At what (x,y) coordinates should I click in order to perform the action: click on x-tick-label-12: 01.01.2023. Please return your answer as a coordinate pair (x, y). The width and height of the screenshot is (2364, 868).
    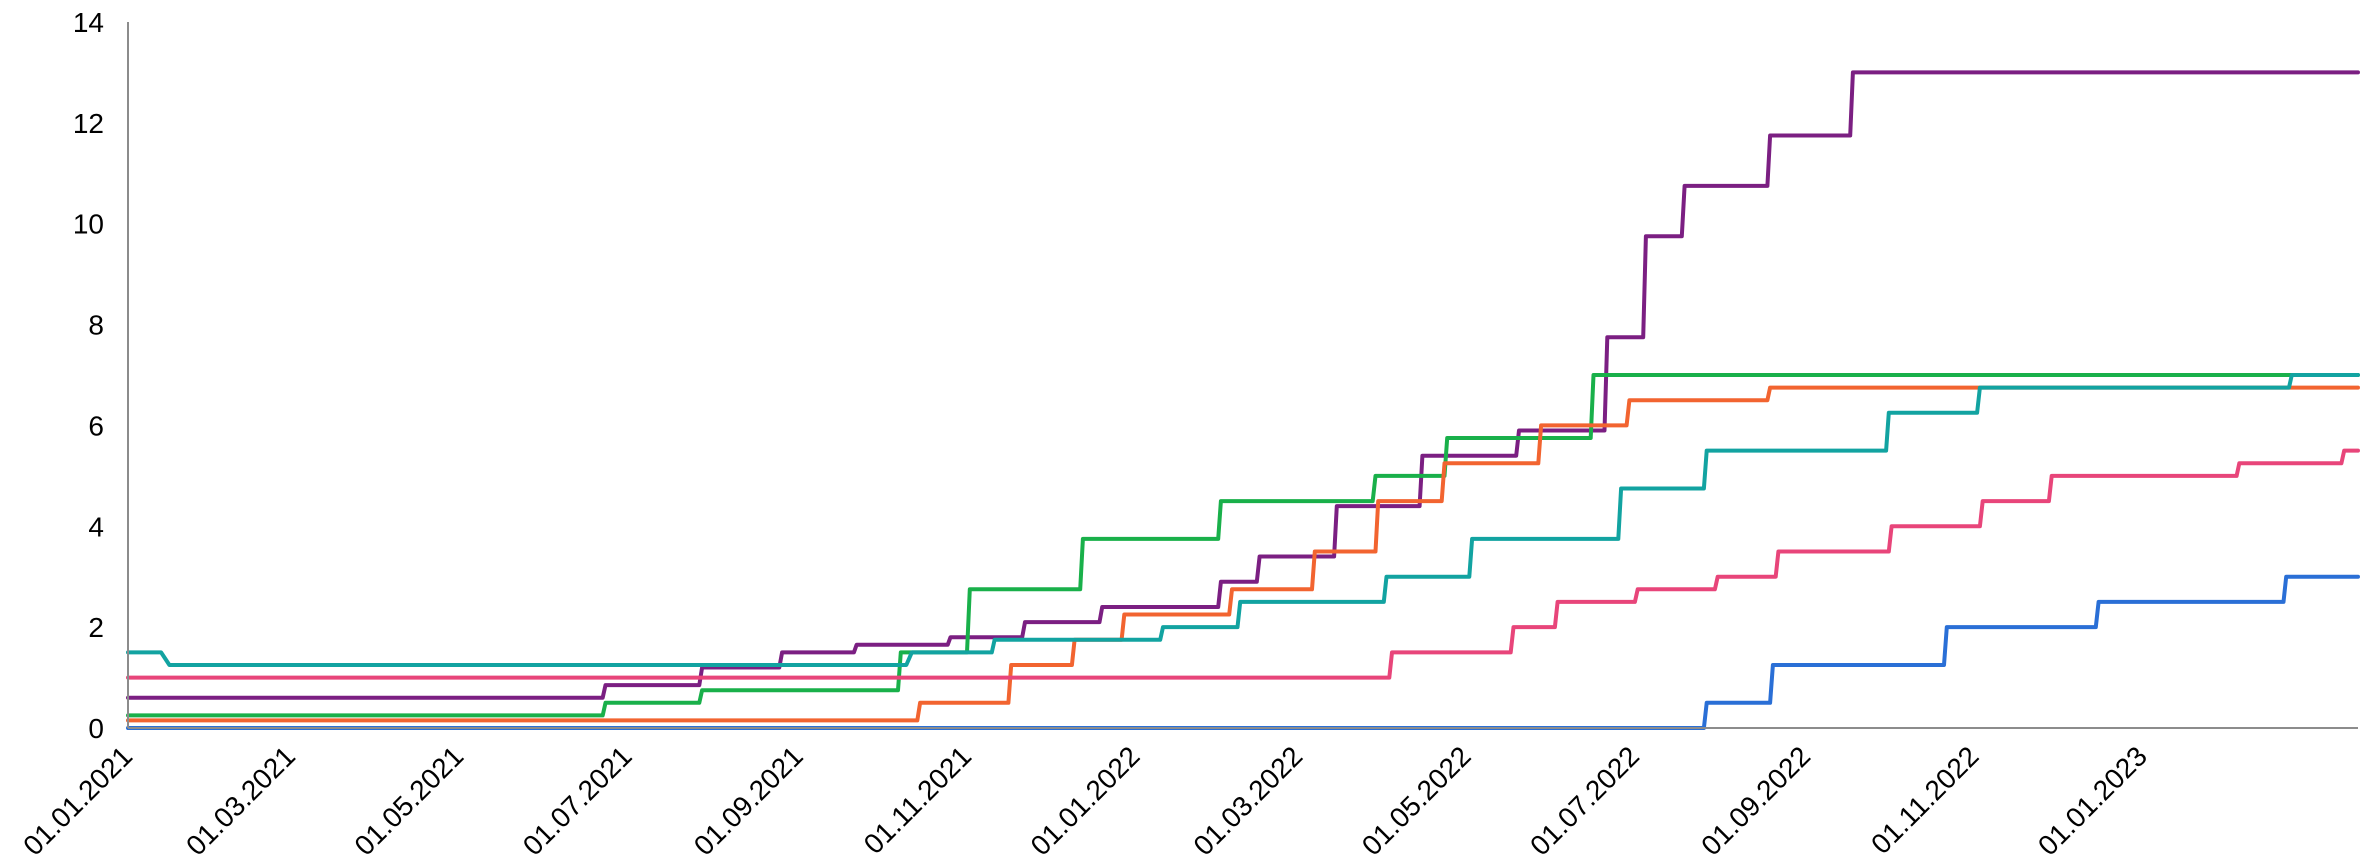
    Looking at the image, I should click on (2092, 800).